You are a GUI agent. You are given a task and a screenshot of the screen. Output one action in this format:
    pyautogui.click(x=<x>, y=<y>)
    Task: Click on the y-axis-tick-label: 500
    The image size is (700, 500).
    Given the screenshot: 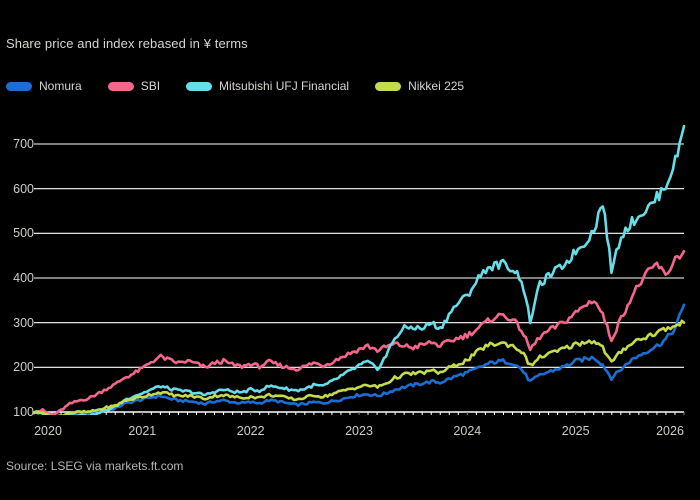 What is the action you would take?
    pyautogui.click(x=23, y=233)
    